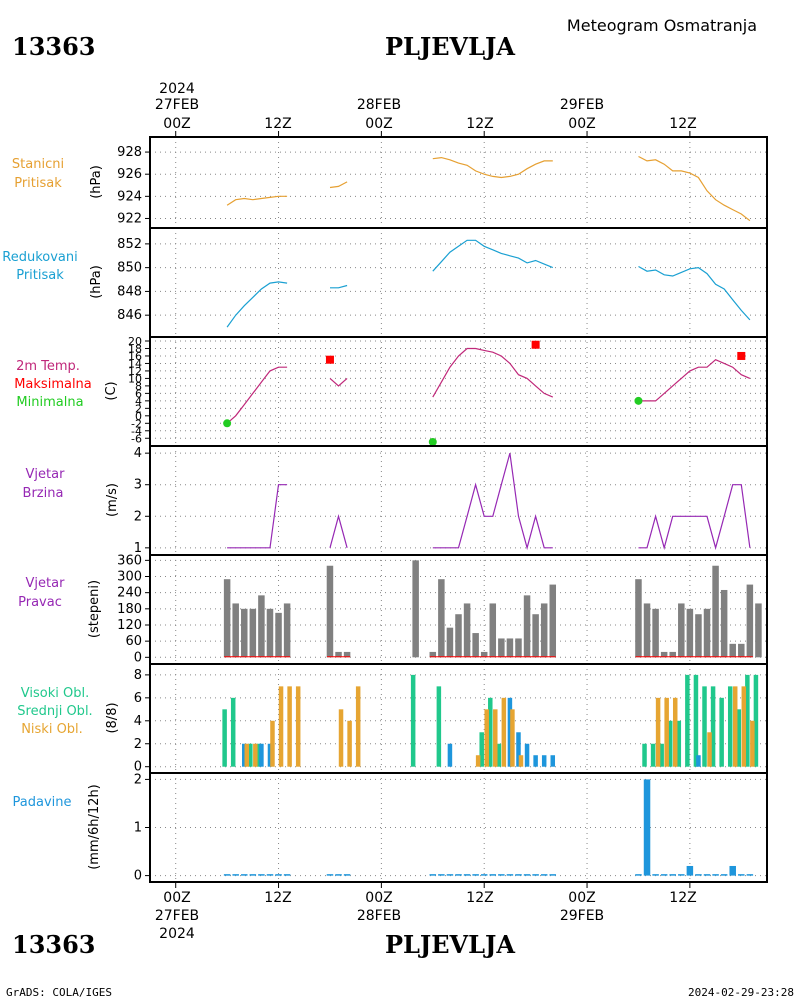  What do you see at coordinates (277, 124) in the screenshot?
I see `top-tick-label-2: 12Z` at bounding box center [277, 124].